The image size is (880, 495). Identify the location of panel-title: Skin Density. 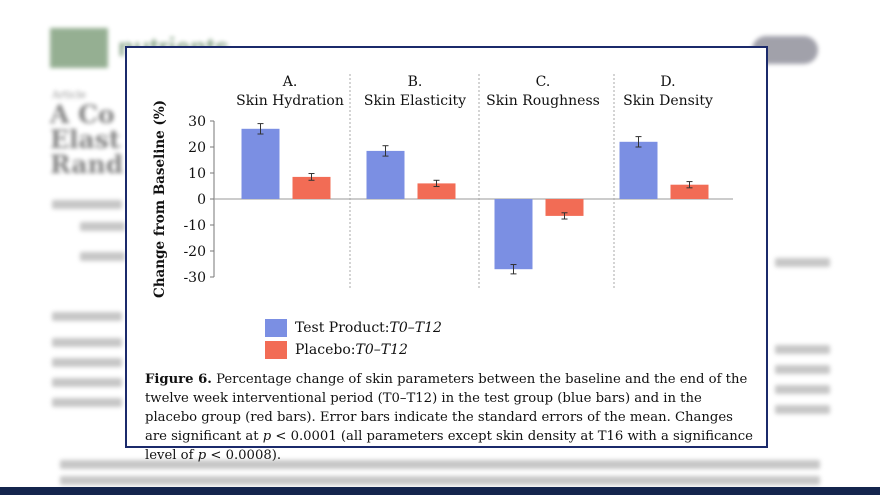
(668, 101).